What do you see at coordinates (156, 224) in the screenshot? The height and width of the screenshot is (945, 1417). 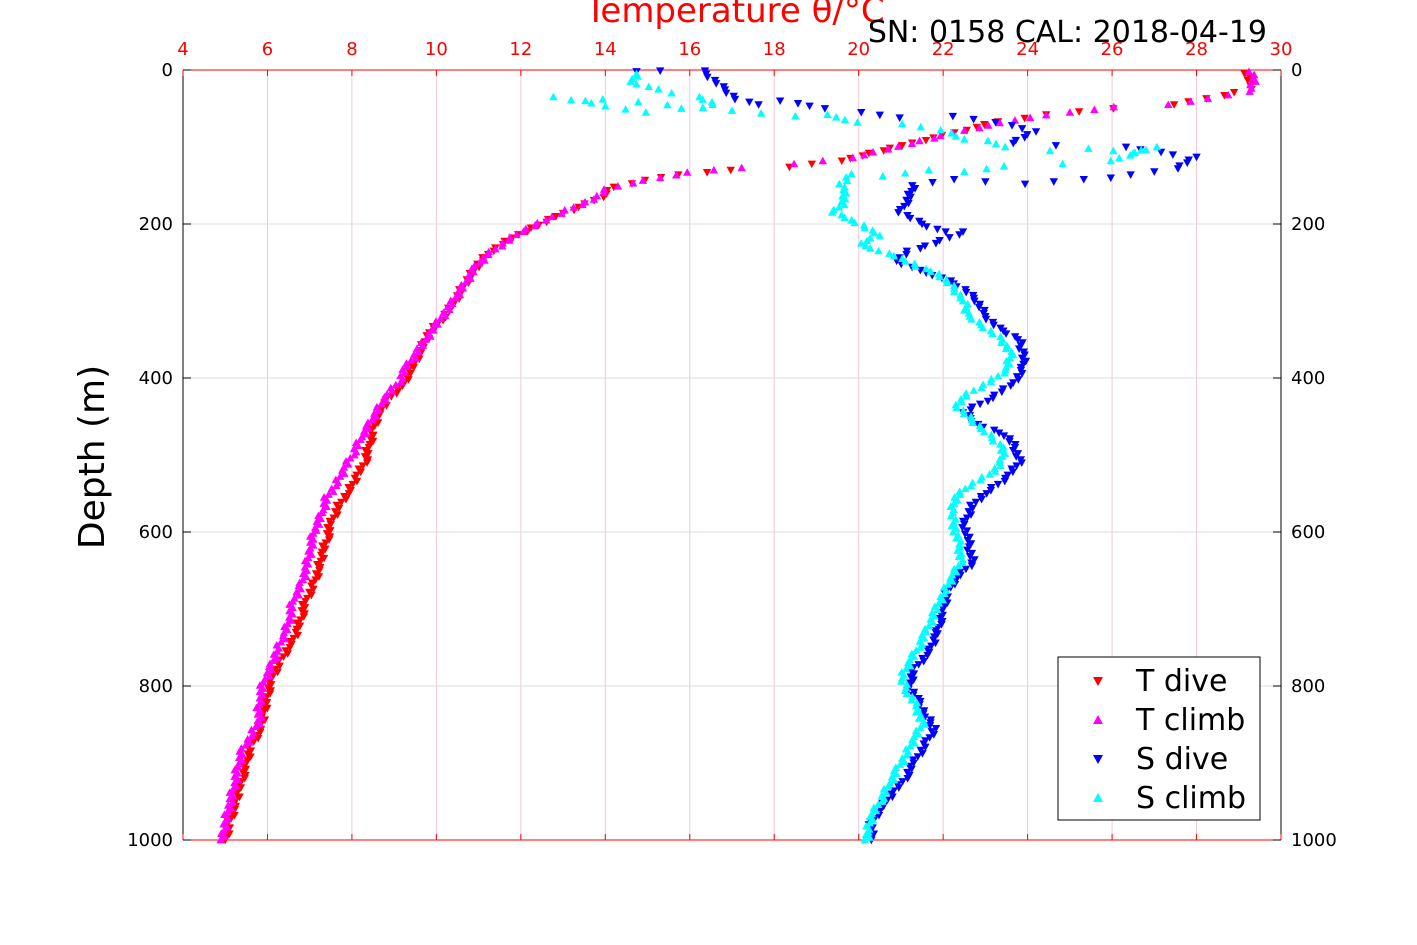 I see `y-tick-label-left: 200` at bounding box center [156, 224].